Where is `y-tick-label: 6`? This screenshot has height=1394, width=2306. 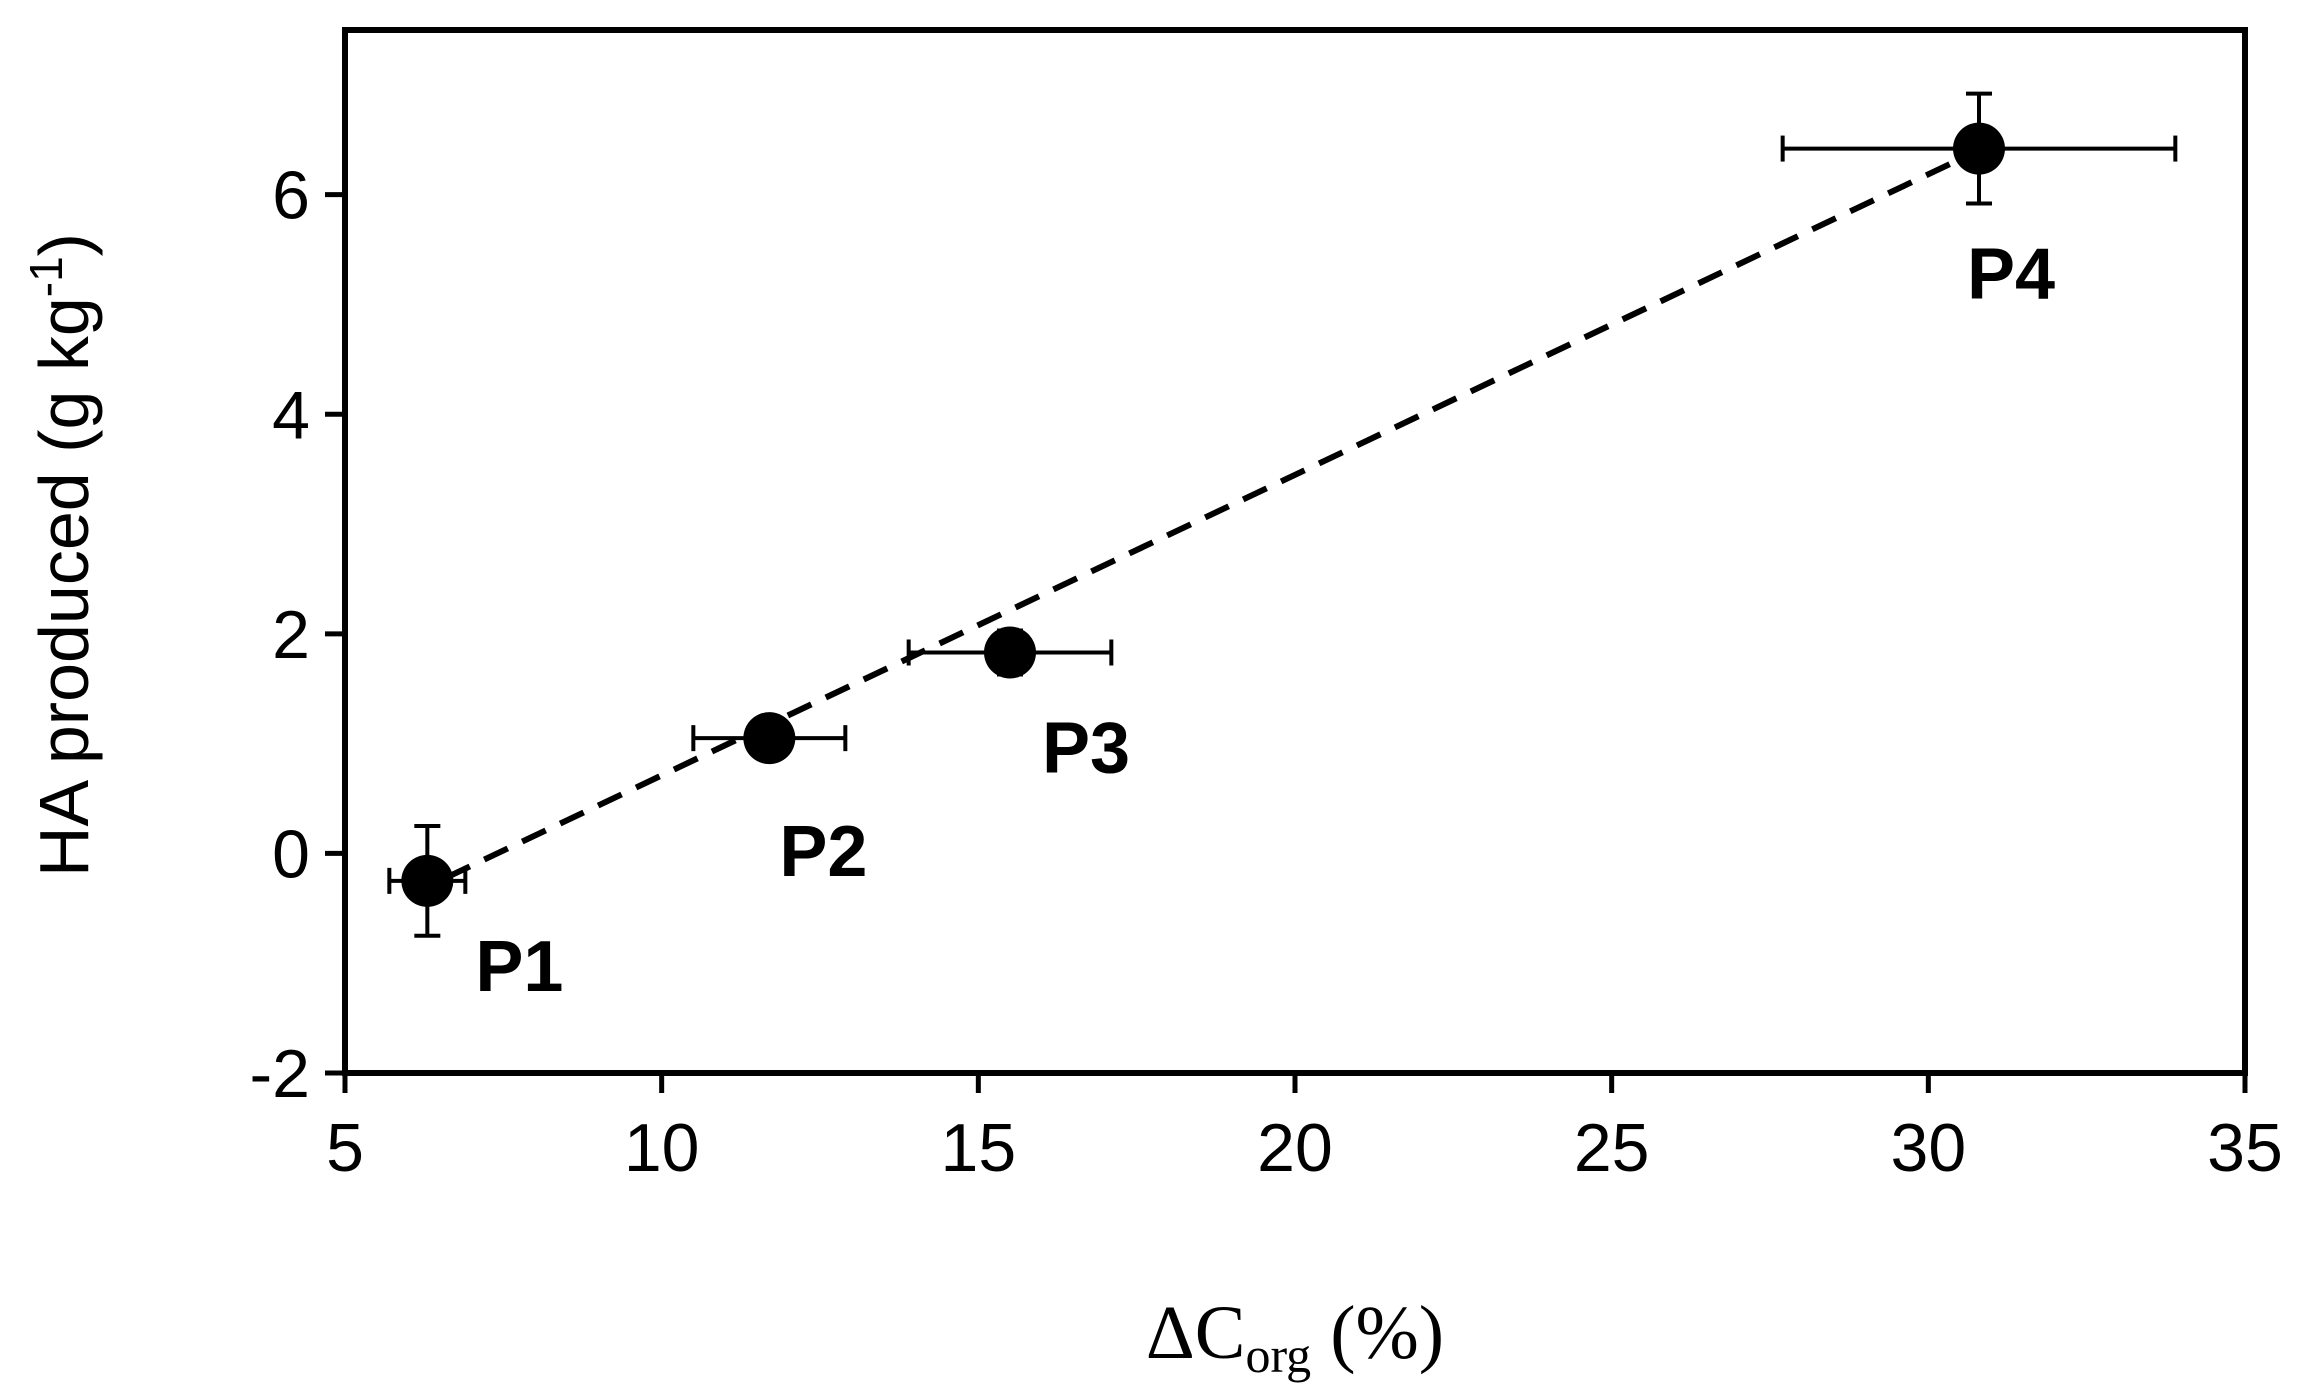 y-tick-label: 6 is located at coordinates (291, 196).